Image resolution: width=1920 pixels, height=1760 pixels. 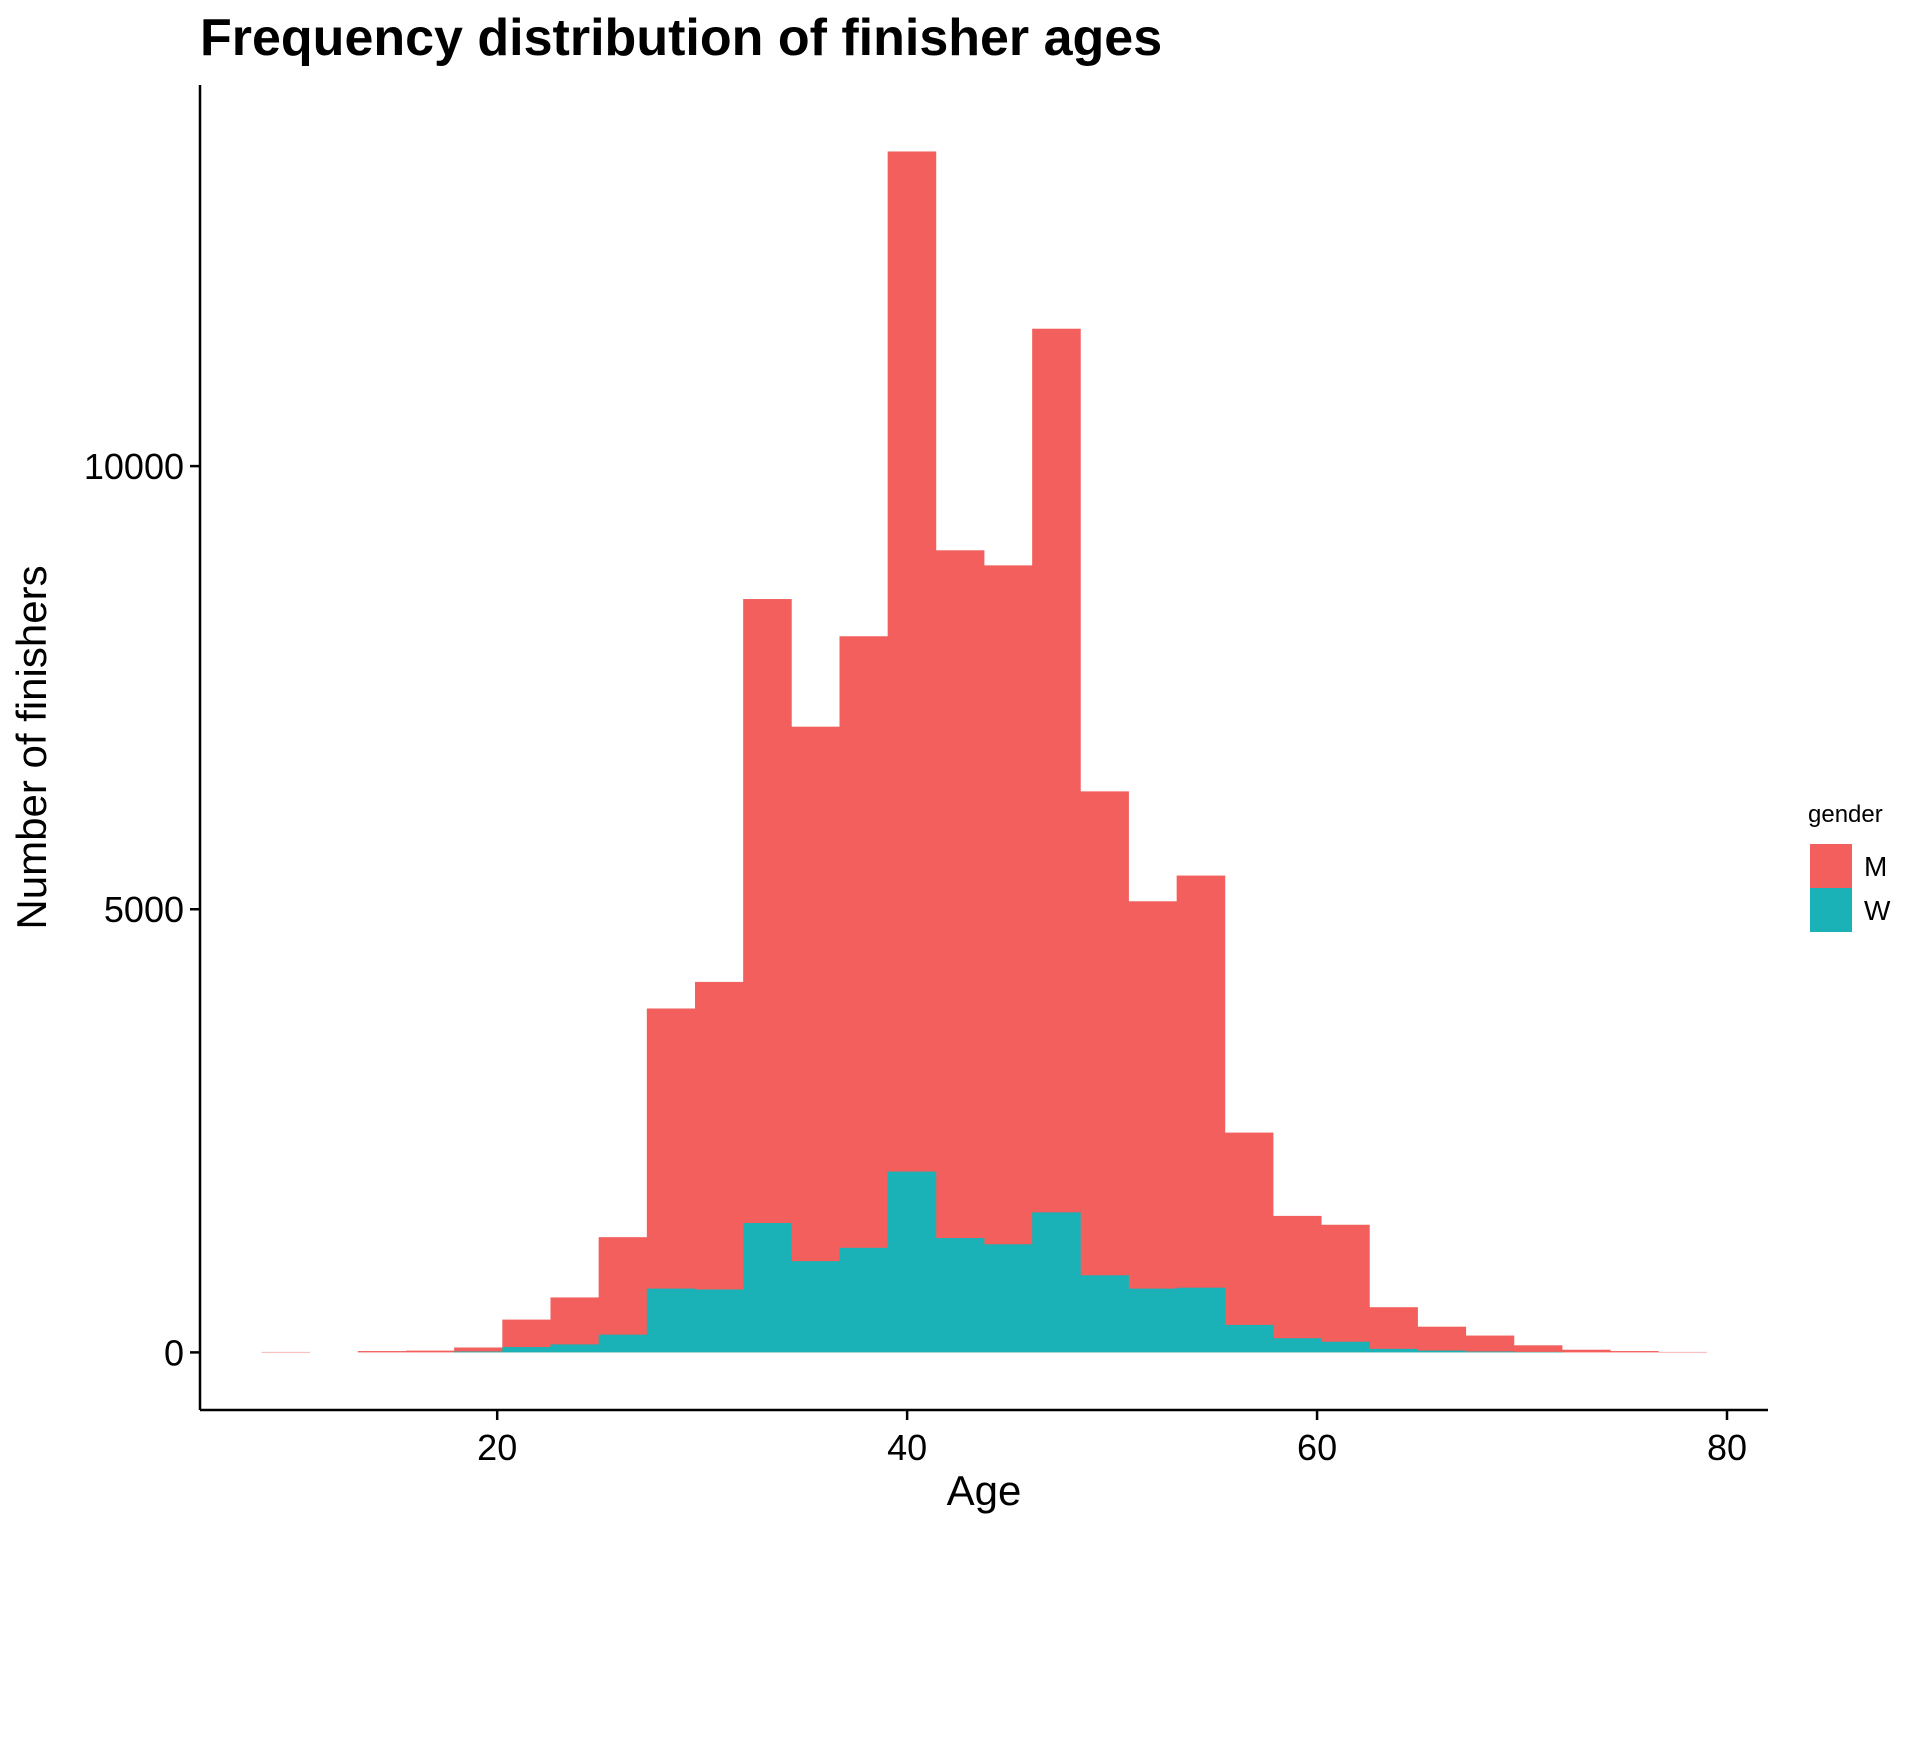 What do you see at coordinates (1877, 910) in the screenshot?
I see `legend-label-w: W` at bounding box center [1877, 910].